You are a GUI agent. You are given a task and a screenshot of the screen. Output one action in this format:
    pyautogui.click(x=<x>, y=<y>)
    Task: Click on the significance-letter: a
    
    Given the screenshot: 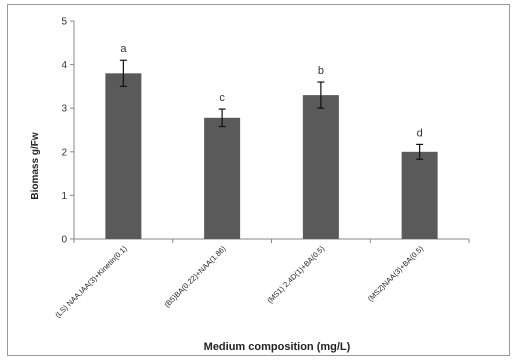 What is the action you would take?
    pyautogui.click(x=123, y=49)
    